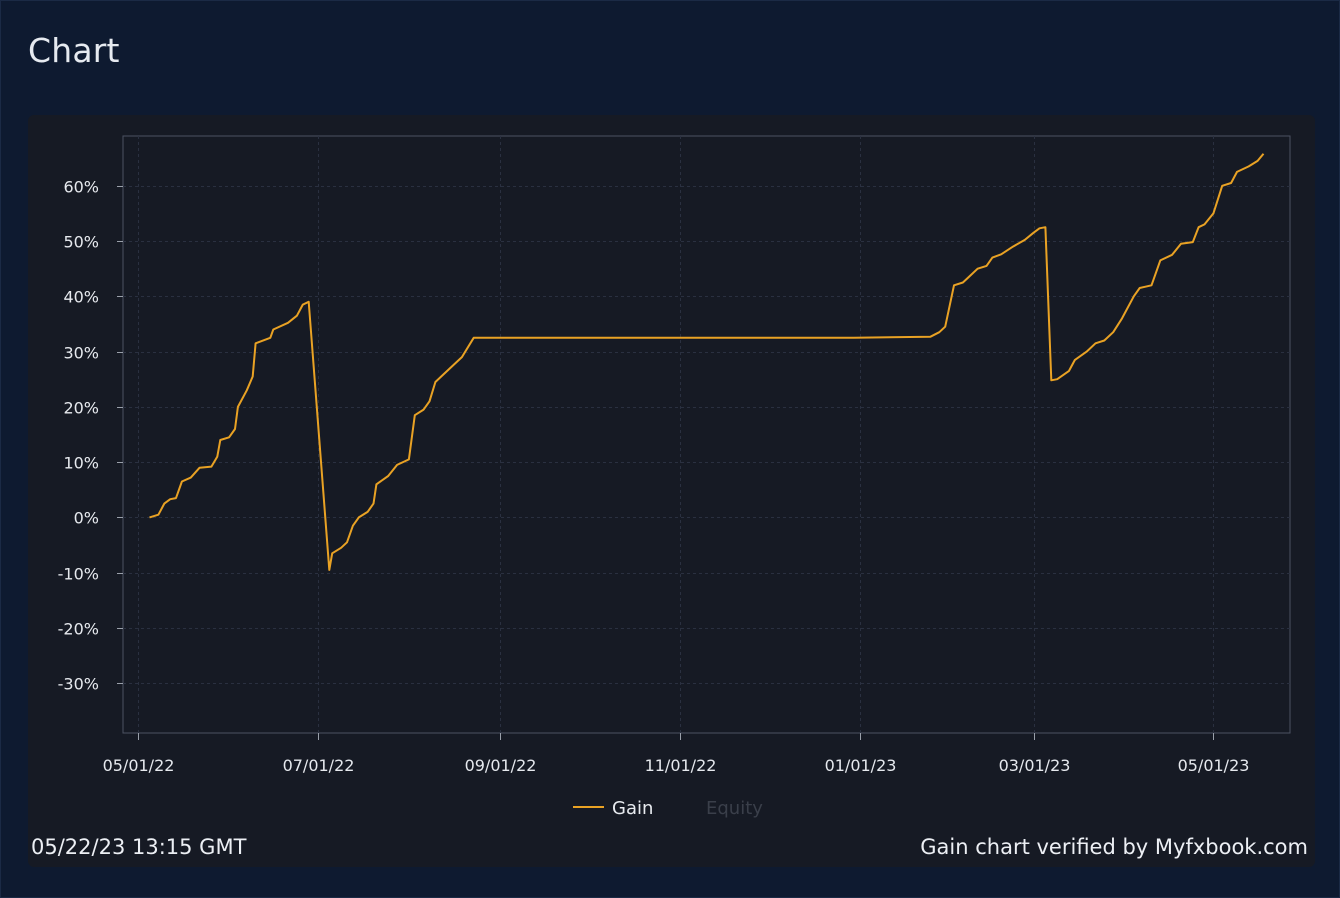  What do you see at coordinates (86, 518) in the screenshot?
I see `y-tick-label: 0%` at bounding box center [86, 518].